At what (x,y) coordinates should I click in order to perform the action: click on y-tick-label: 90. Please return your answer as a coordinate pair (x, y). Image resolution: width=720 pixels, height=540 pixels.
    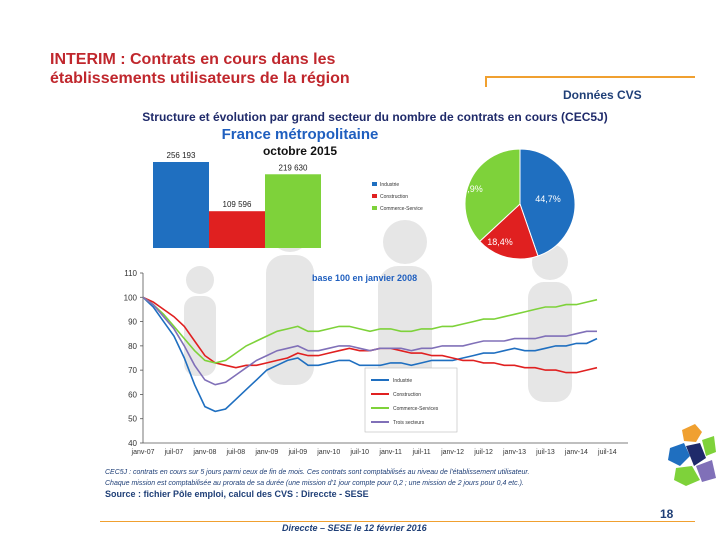
    Looking at the image, I should click on (132, 322).